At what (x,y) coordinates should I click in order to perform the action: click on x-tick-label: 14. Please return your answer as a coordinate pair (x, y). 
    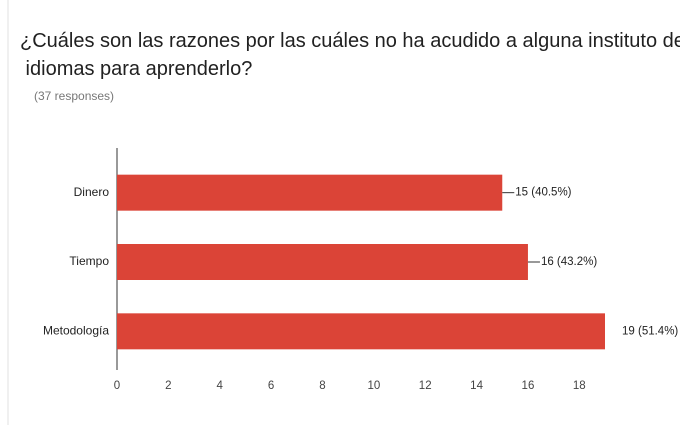
    Looking at the image, I should click on (476, 386).